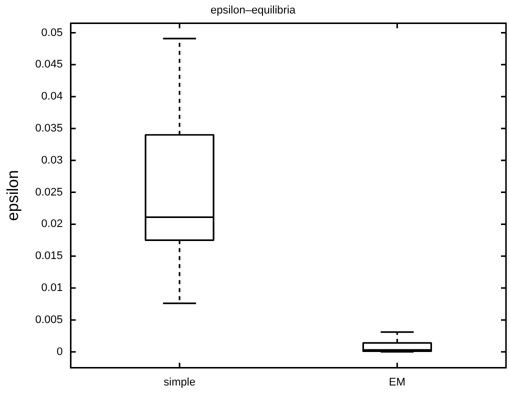 The width and height of the screenshot is (510, 401). What do you see at coordinates (59, 352) in the screenshot?
I see `y-tick-label: 0` at bounding box center [59, 352].